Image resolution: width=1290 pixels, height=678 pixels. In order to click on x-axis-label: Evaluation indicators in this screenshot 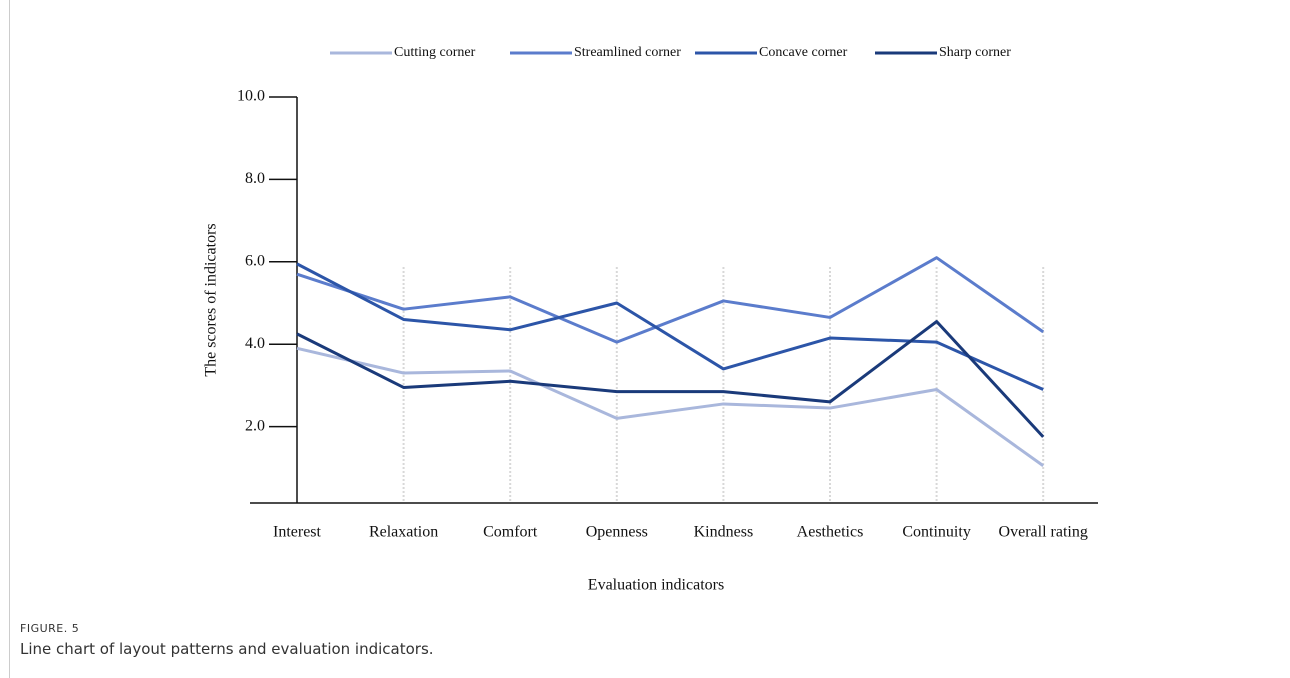, I will do `click(656, 585)`.